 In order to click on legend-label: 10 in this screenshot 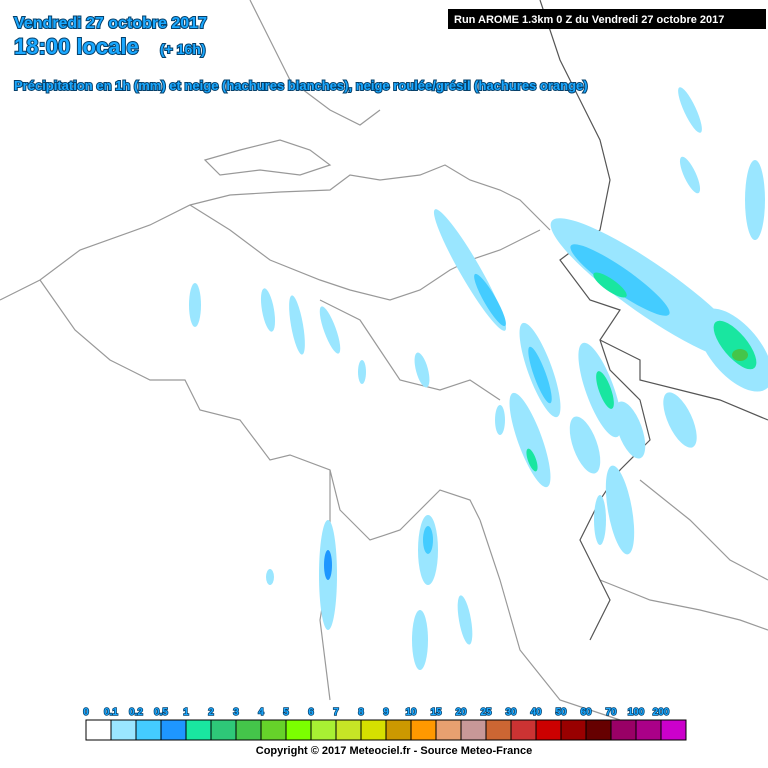, I will do `click(411, 712)`.